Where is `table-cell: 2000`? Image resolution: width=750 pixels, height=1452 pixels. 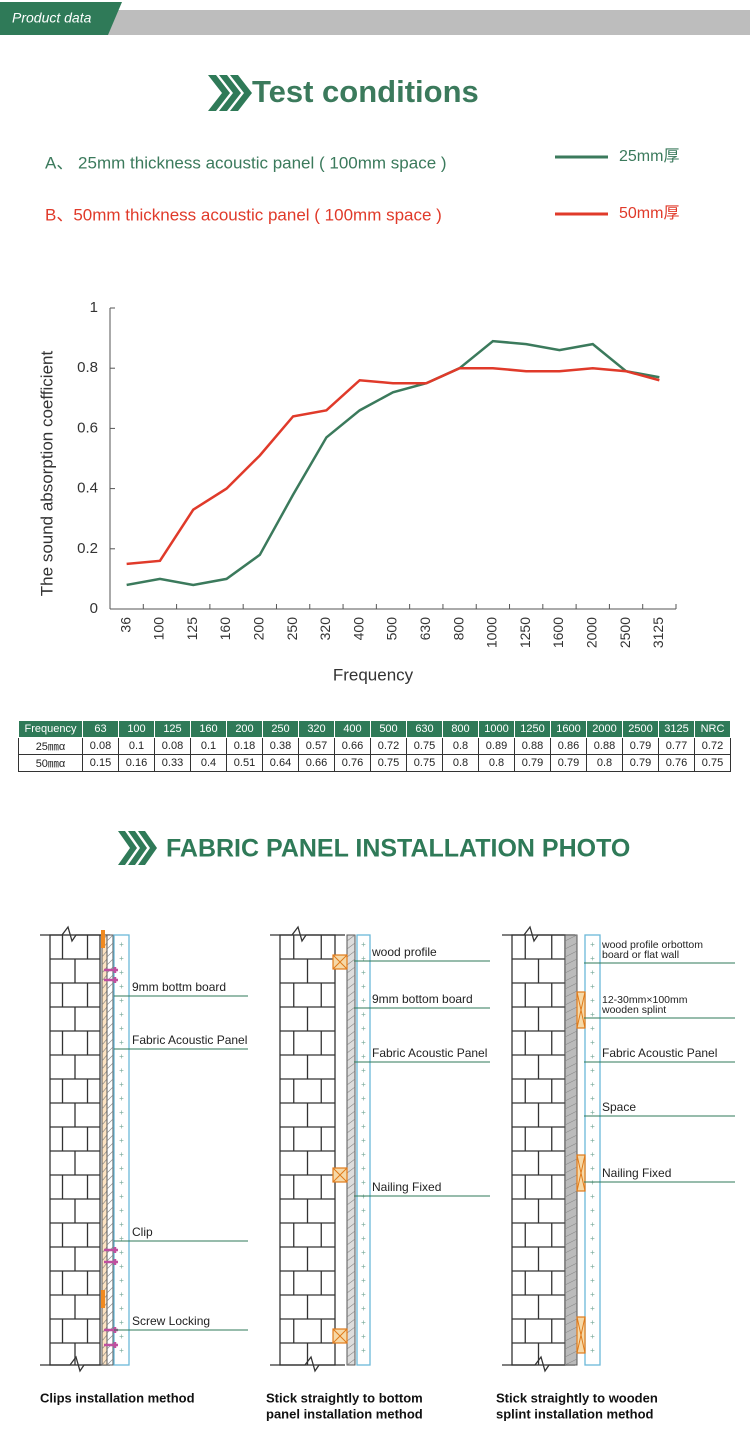
table-cell: 2000 is located at coordinates (604, 729).